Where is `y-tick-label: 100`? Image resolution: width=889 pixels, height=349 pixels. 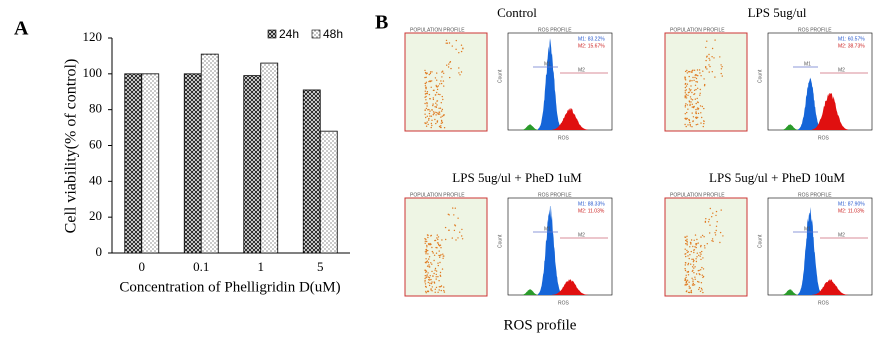
y-tick-label: 100 is located at coordinates (93, 72).